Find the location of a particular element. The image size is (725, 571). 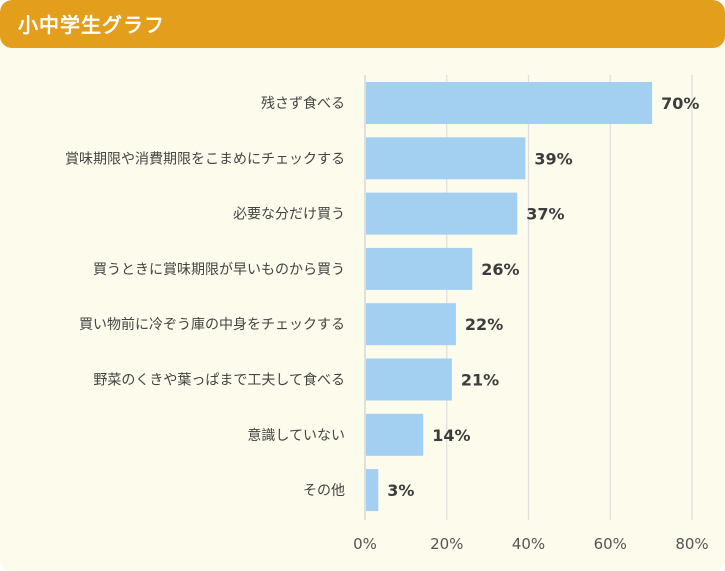

value-label: 21% is located at coordinates (480, 380).